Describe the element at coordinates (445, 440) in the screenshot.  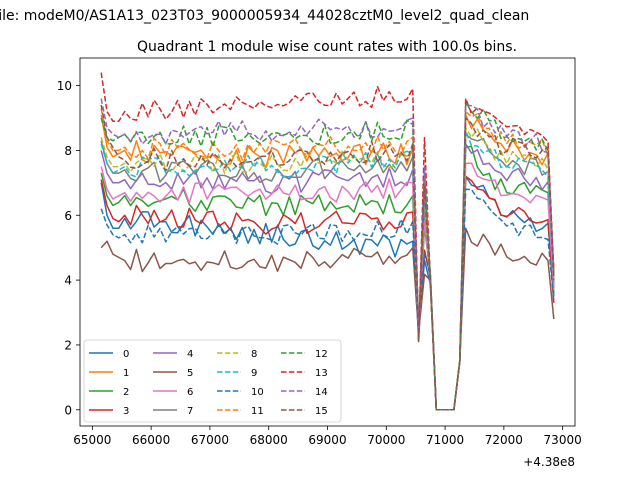
I see `x-tick-label: 71000` at that location.